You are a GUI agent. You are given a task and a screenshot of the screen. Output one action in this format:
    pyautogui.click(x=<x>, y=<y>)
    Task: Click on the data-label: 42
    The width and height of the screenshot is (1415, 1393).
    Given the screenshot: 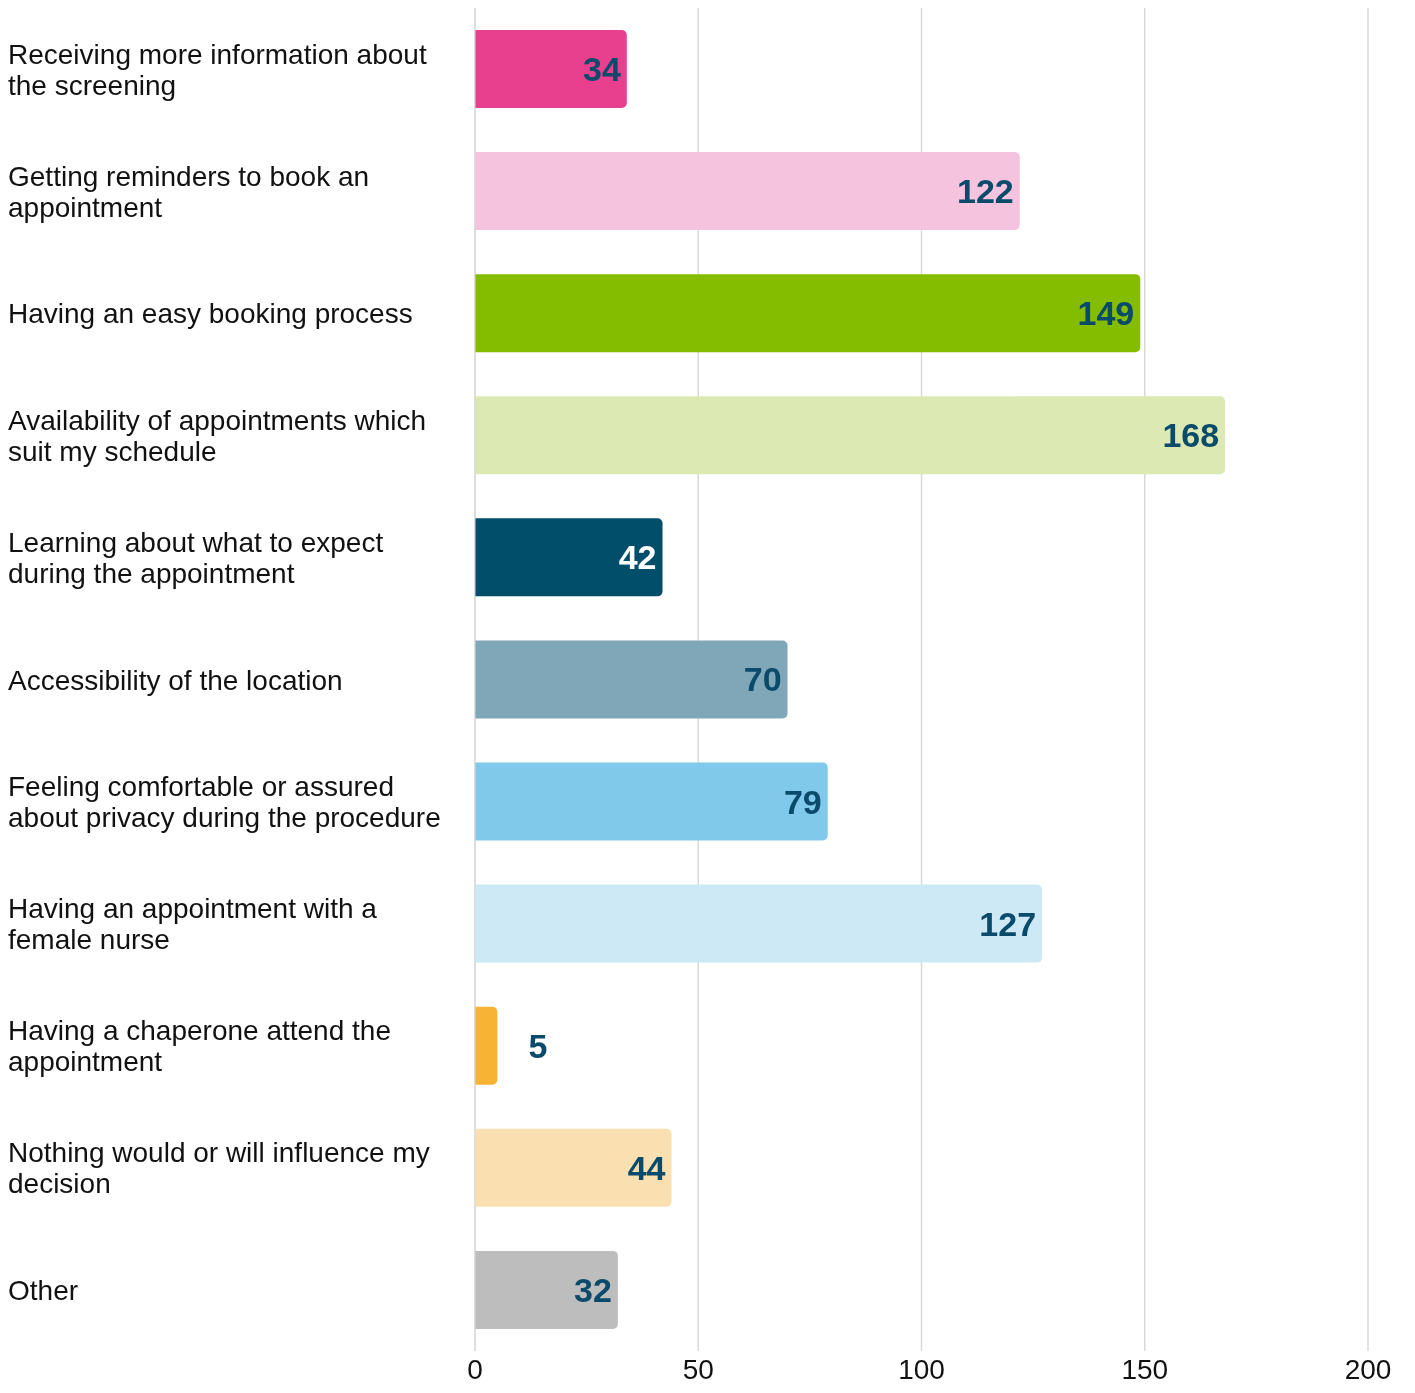 What is the action you would take?
    pyautogui.click(x=637, y=557)
    